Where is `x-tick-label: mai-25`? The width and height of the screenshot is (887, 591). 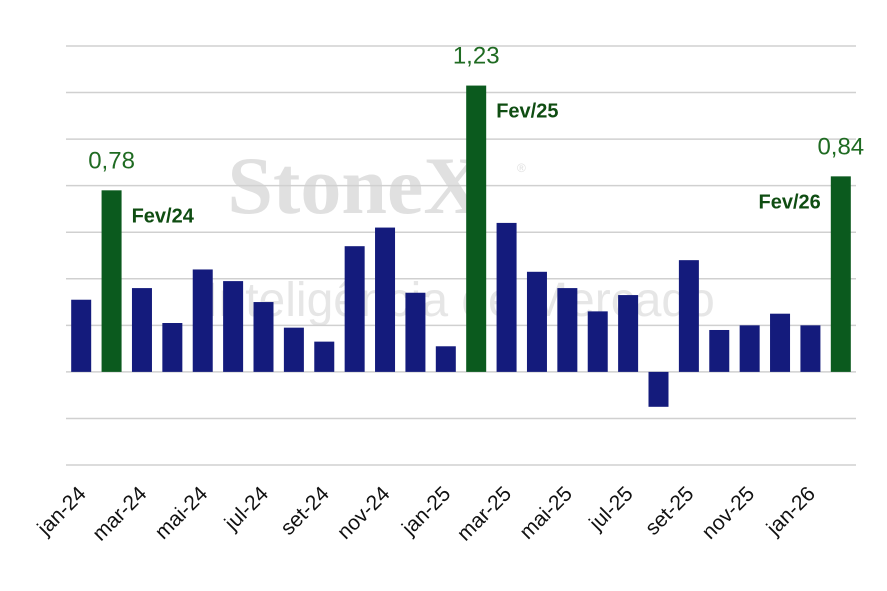
x-tick-label: mai-25 is located at coordinates (546, 513).